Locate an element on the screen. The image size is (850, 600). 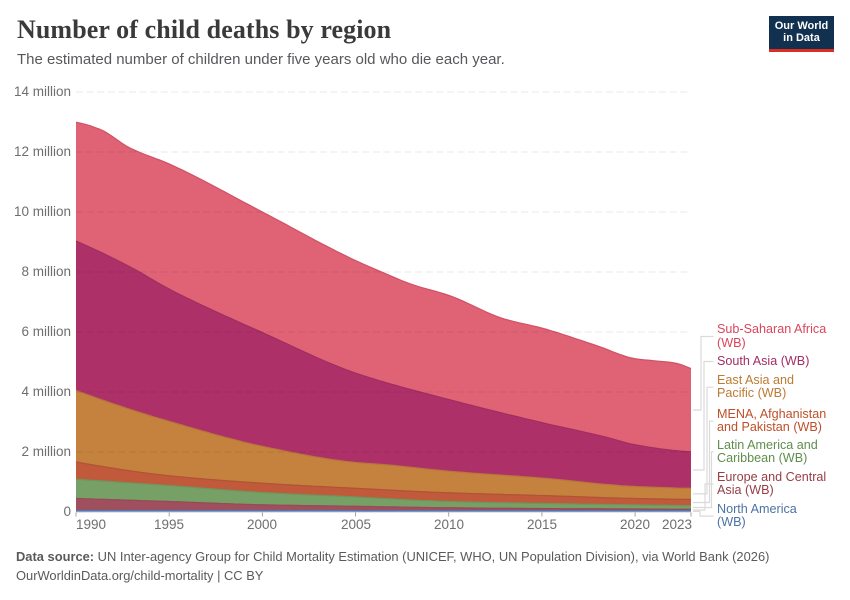
svg-text: 6 million is located at coordinates (46, 331).